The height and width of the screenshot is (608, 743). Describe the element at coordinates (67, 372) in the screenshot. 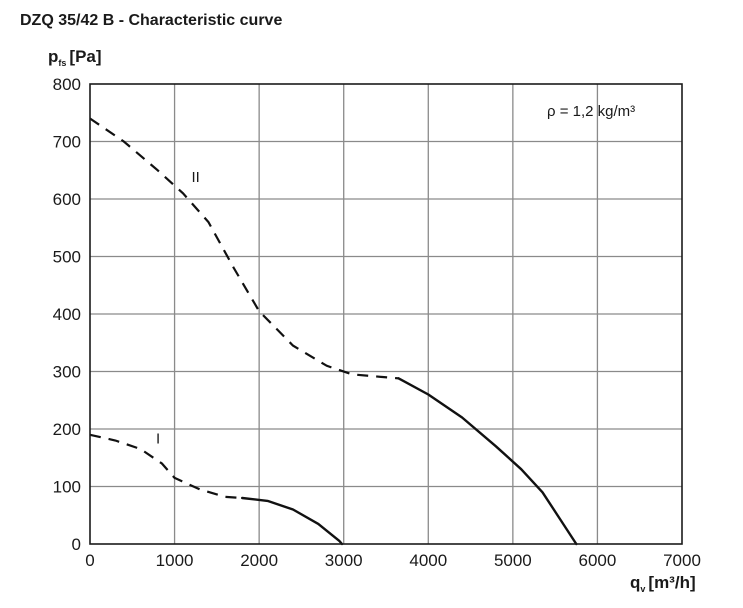

I see `y-tick-label: 300` at that location.